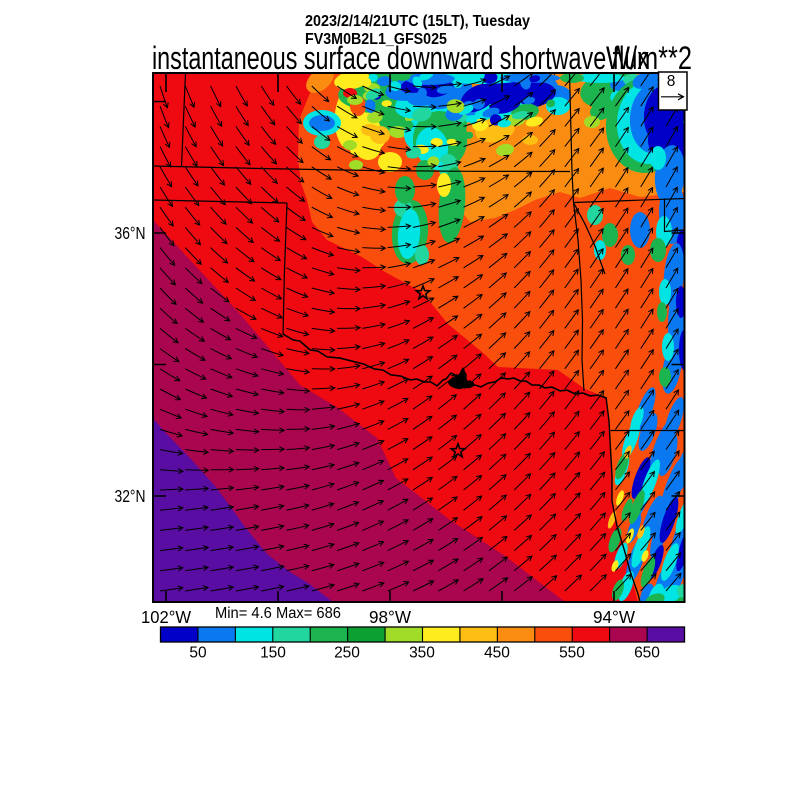  I want to click on svg-text: 350, so click(422, 653).